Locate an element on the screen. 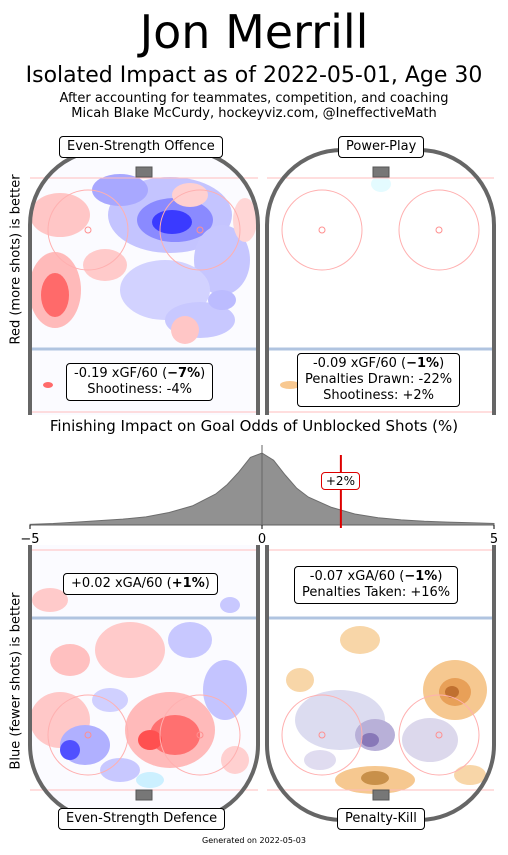 The image size is (508, 855). x-axis-ticks: −5 0 5 is located at coordinates (259, 536).